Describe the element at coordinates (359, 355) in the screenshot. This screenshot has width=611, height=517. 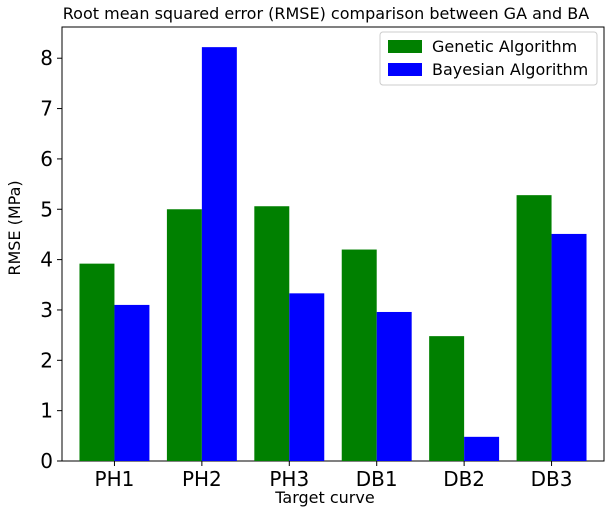
I see `bar-genetic-algorithm-db1` at that location.